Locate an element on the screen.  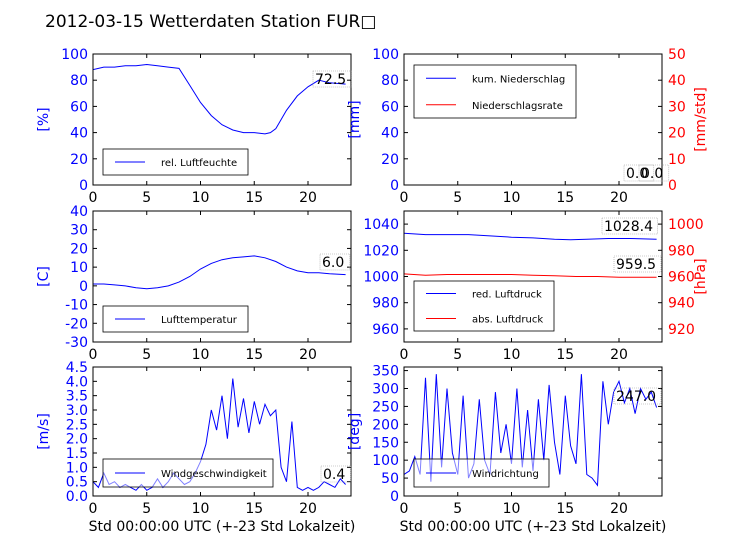
y-tick-label: -30 is located at coordinates (76, 343).